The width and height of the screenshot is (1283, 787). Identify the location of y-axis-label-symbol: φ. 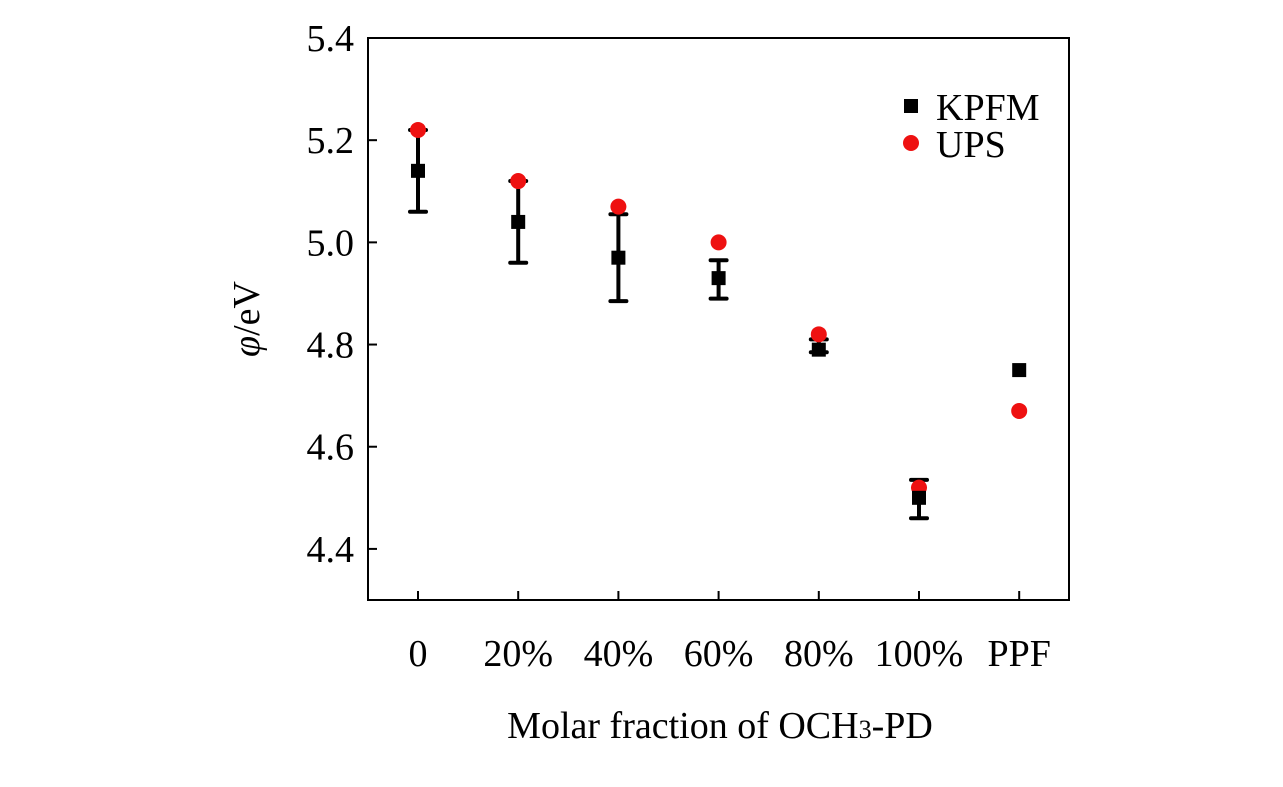
(247, 346).